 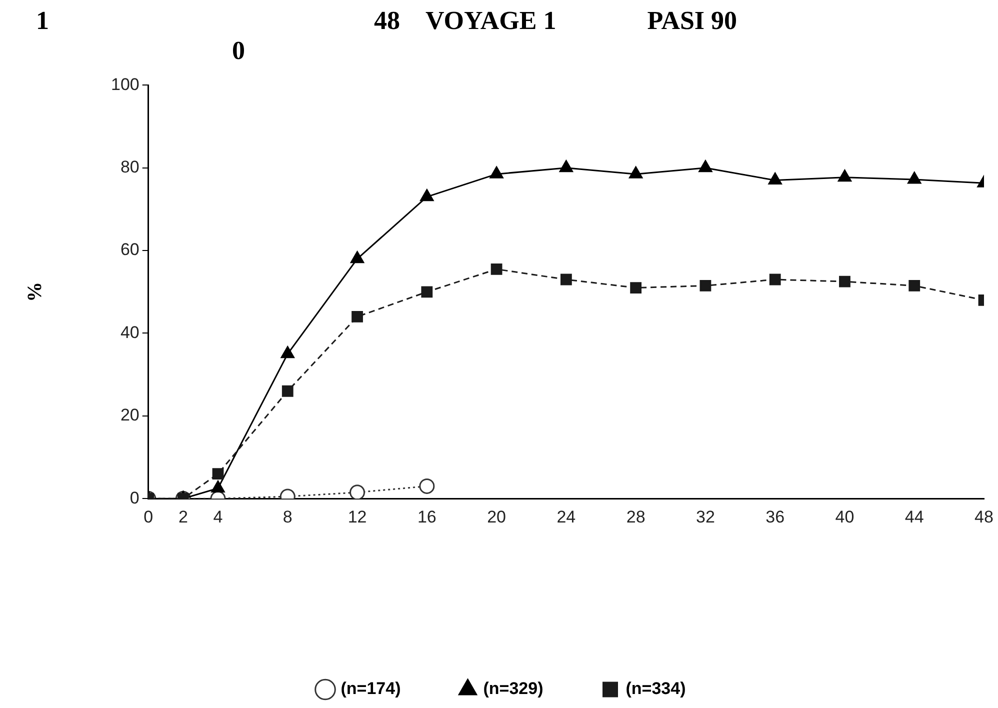 I want to click on x-tick-label: 24, so click(x=566, y=516).